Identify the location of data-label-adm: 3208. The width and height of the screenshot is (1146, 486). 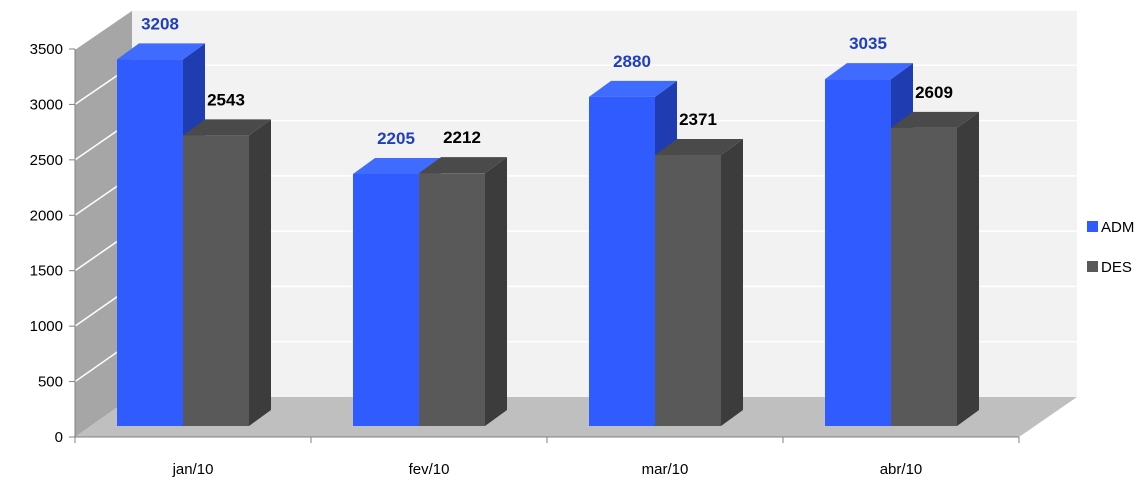
(160, 23).